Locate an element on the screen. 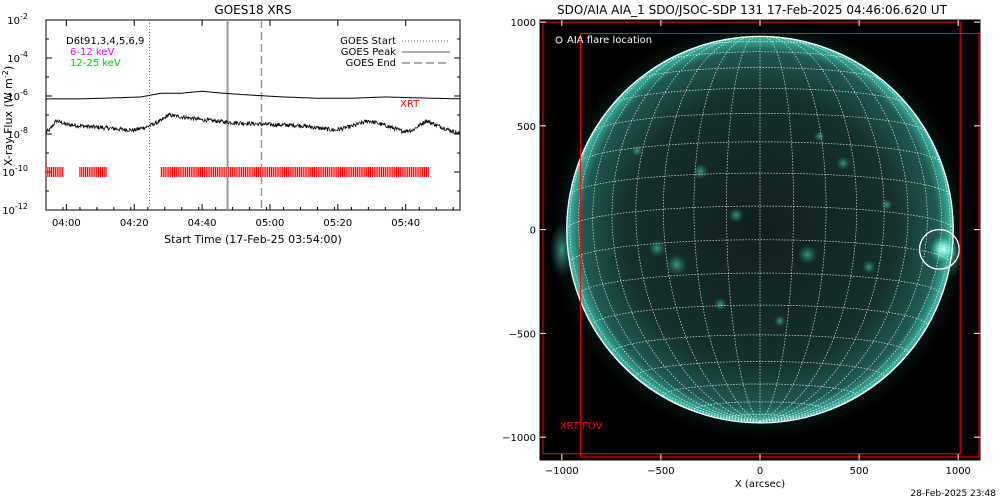 The image size is (1000, 500). goes-y-tick-label: 10⁻⁴ is located at coordinates (17, 57).